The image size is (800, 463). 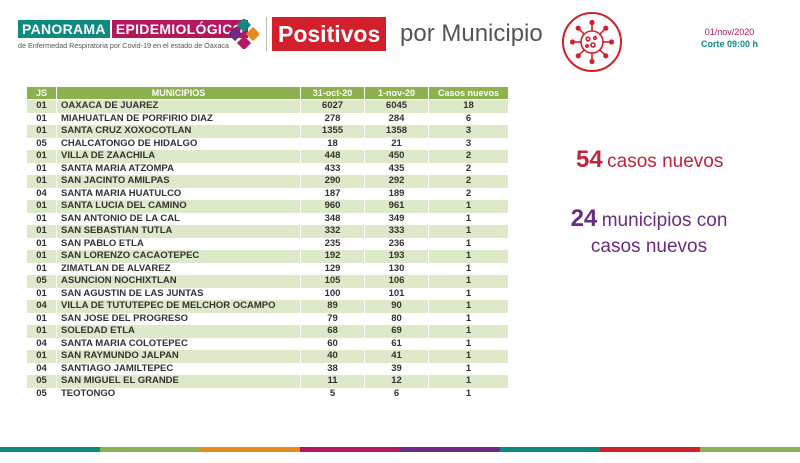 I want to click on cell-1-nov: 189, so click(x=396, y=193).